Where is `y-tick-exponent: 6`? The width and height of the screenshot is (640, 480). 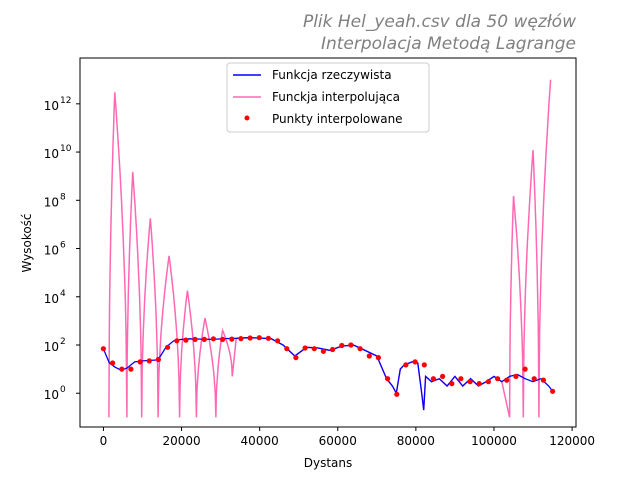
y-tick-exponent: 6 is located at coordinates (63, 246).